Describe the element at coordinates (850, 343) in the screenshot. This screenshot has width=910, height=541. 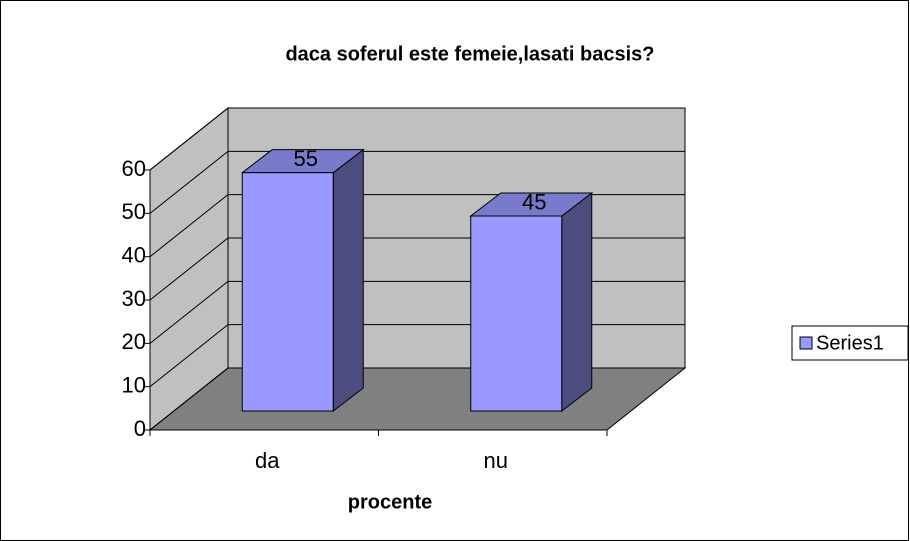
I see `legend-label: Series1` at that location.